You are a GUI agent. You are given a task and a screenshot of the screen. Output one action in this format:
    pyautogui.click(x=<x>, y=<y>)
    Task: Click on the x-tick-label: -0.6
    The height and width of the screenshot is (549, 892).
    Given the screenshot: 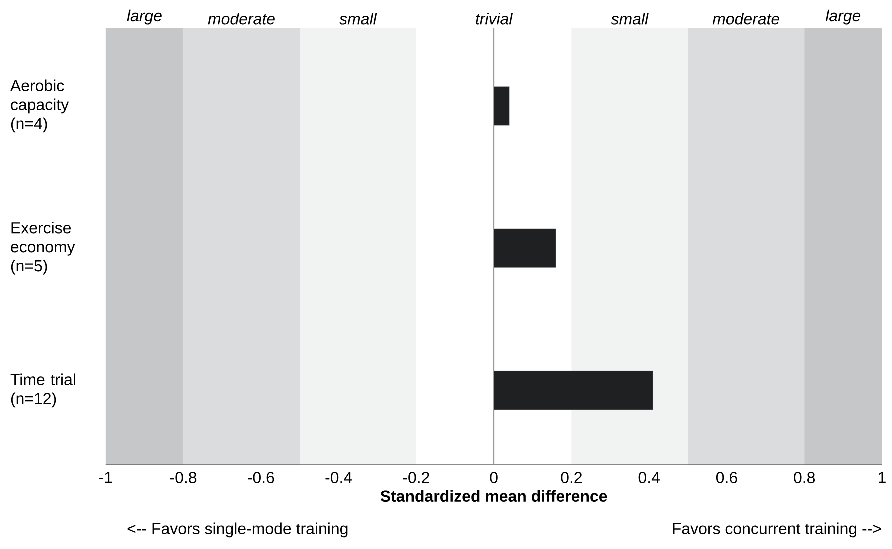 What is the action you would take?
    pyautogui.click(x=261, y=478)
    